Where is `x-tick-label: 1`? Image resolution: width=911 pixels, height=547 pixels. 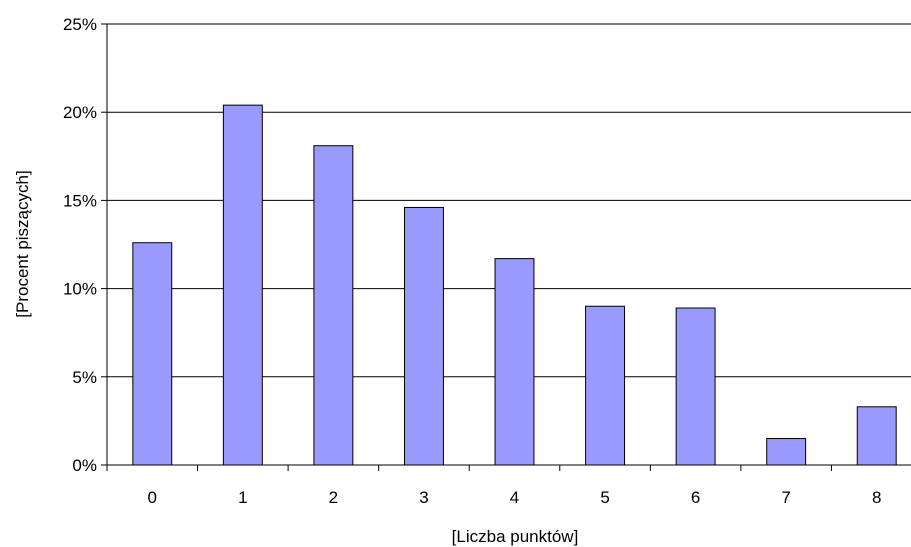 x-tick-label: 1 is located at coordinates (242, 497).